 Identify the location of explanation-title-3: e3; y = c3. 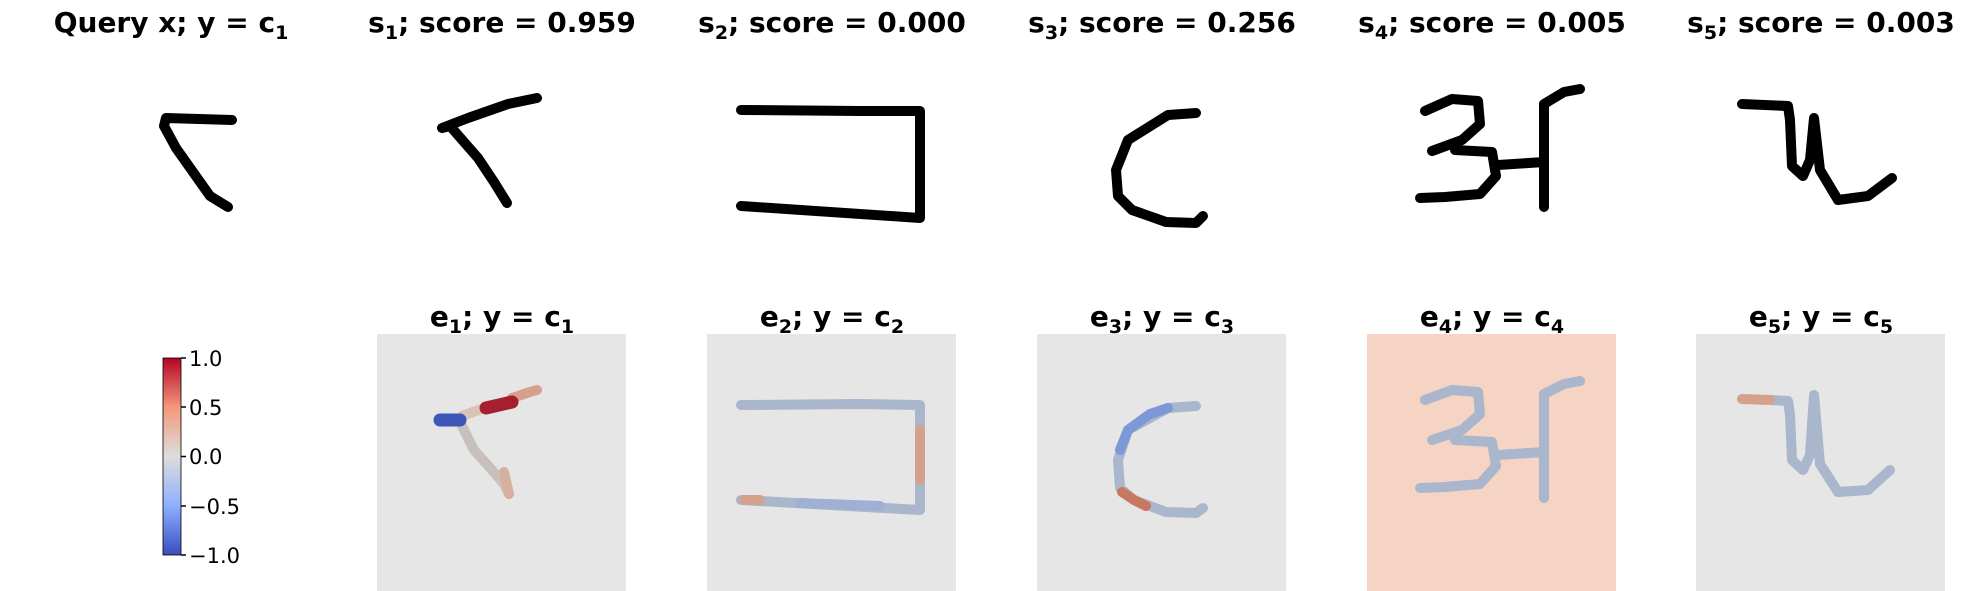
(1162, 319).